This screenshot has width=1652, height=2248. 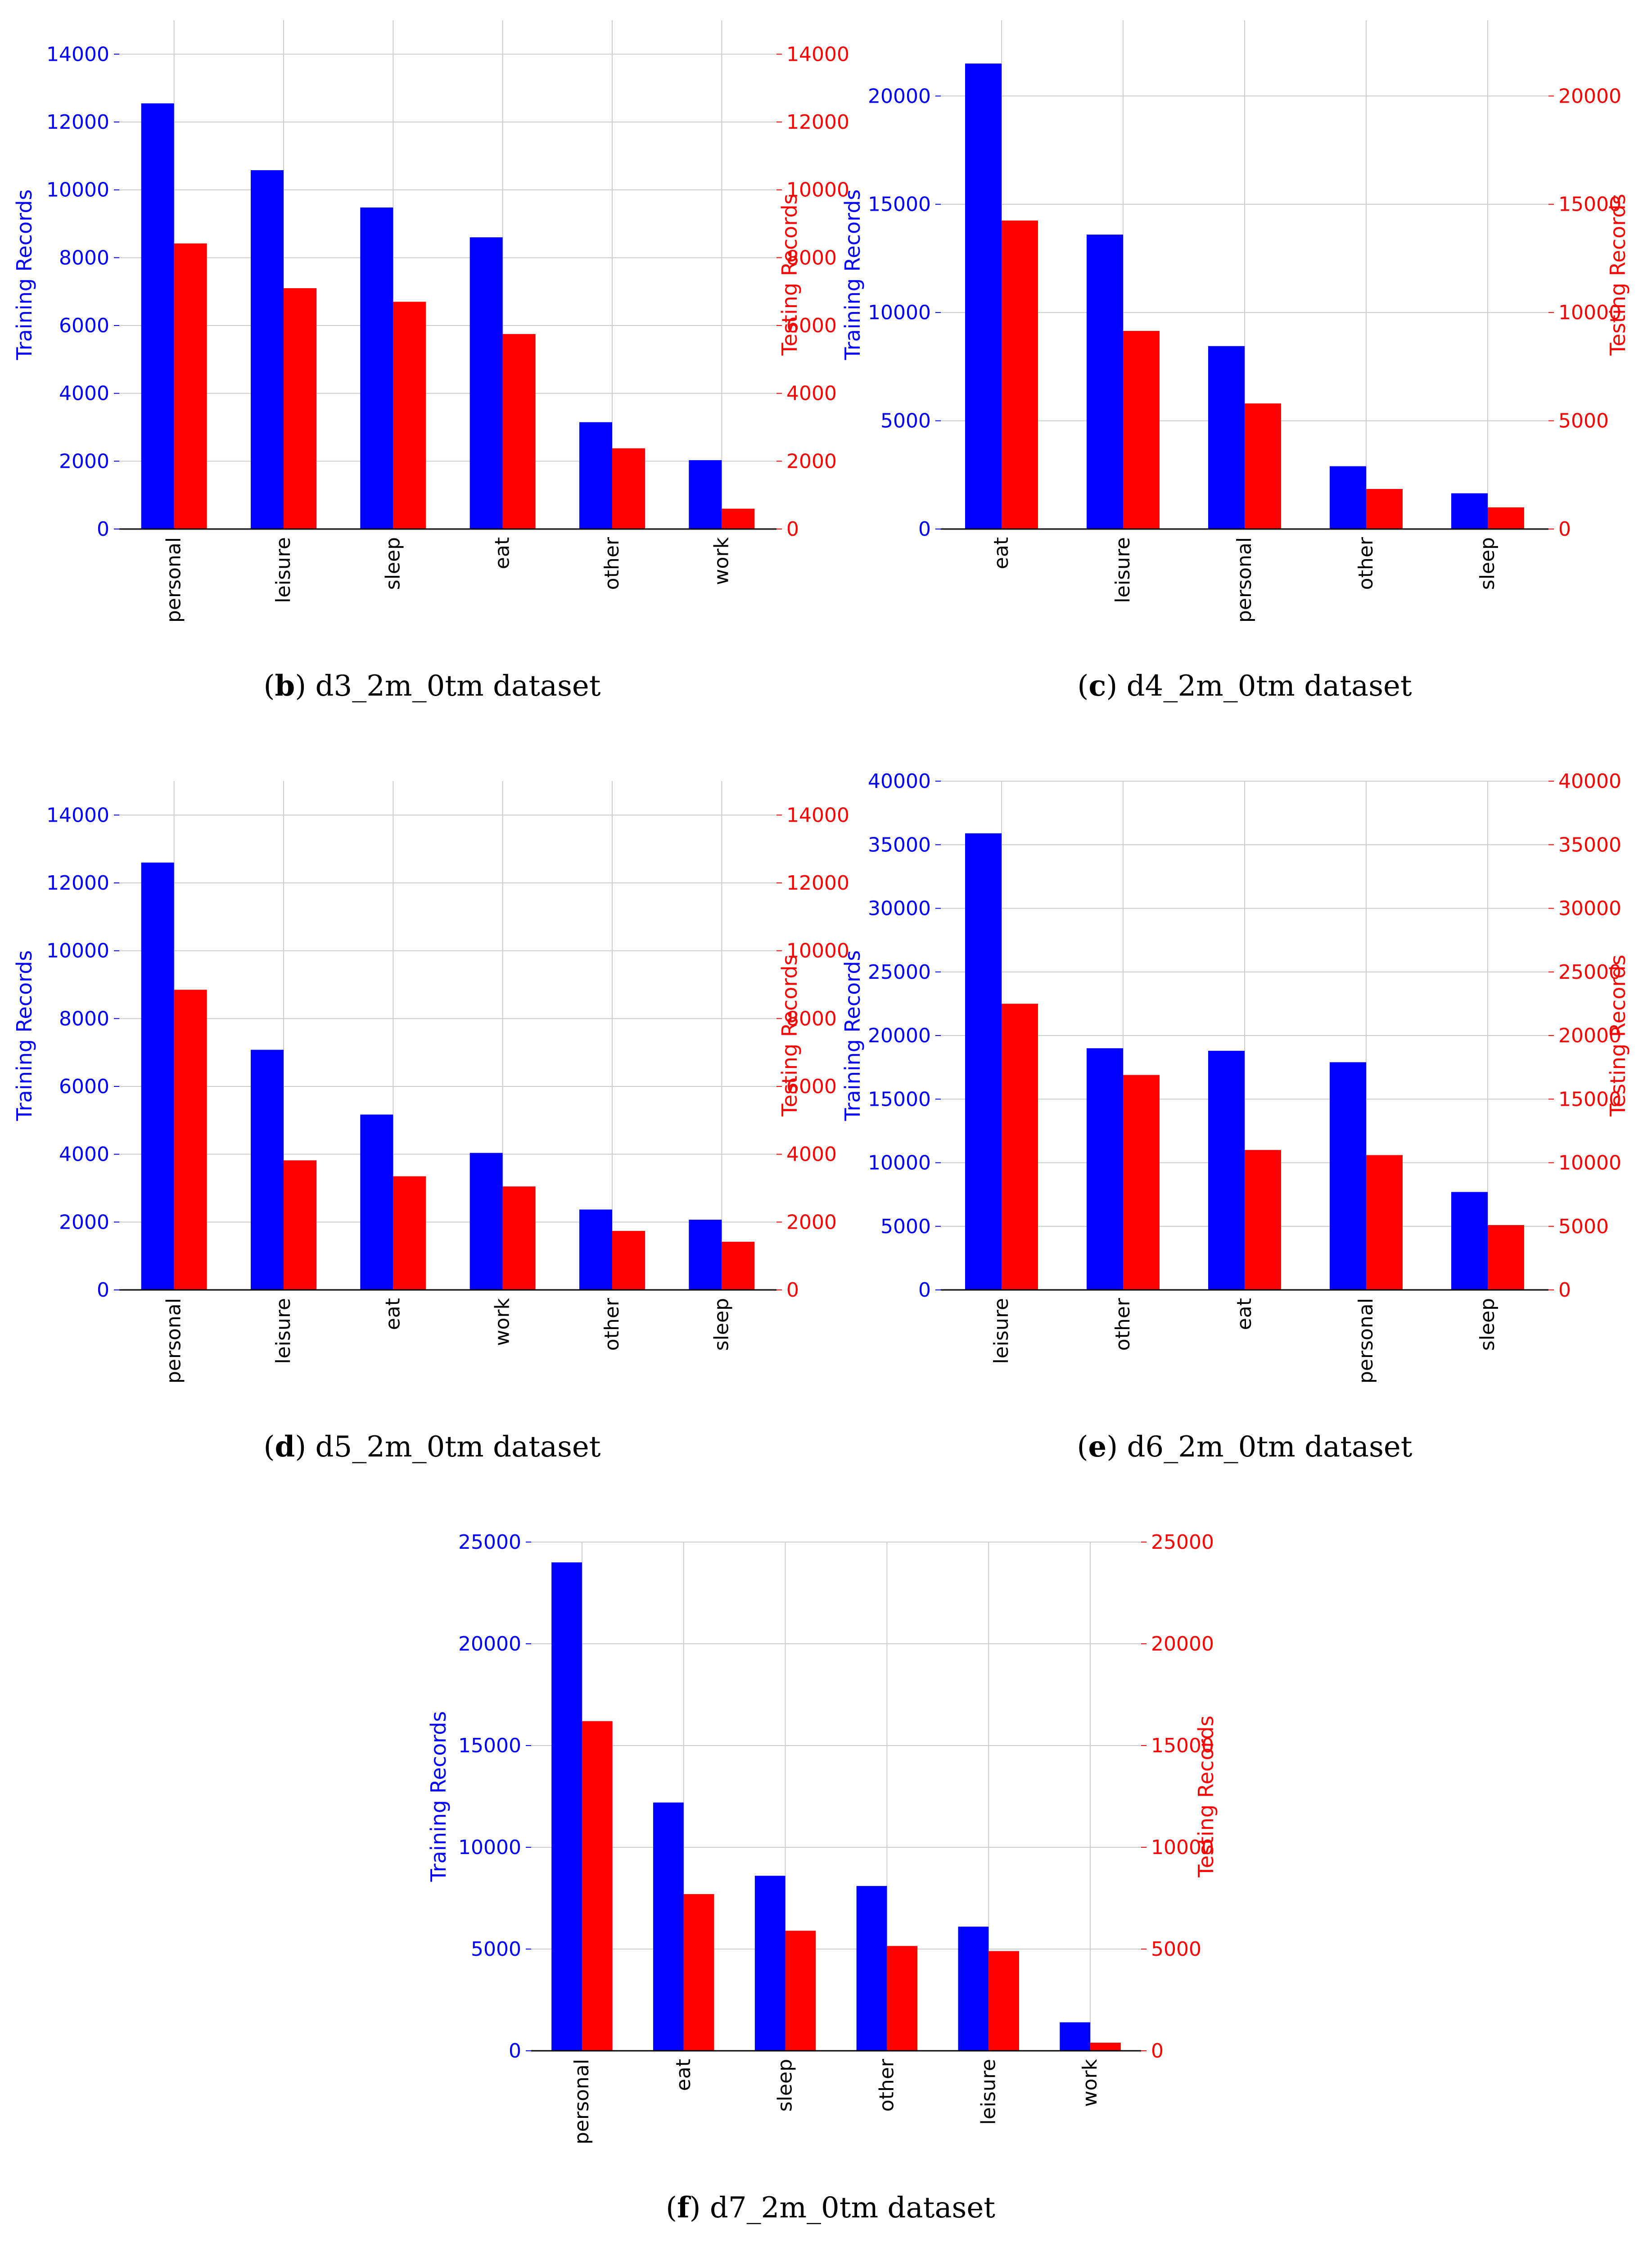 What do you see at coordinates (811, 1019) in the screenshot?
I see `y2-tick-label: 8000` at bounding box center [811, 1019].